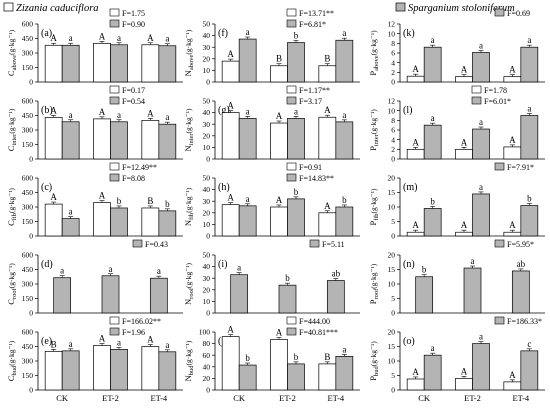 This screenshot has height=408, width=550. Describe the element at coordinates (205, 332) in the screenshot. I see `y-tick-label: 100` at that location.